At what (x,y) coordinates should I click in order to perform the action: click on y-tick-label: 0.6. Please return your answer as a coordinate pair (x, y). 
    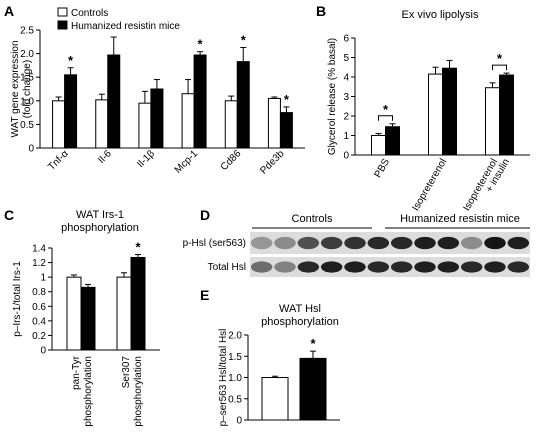
    Looking at the image, I should click on (39, 307).